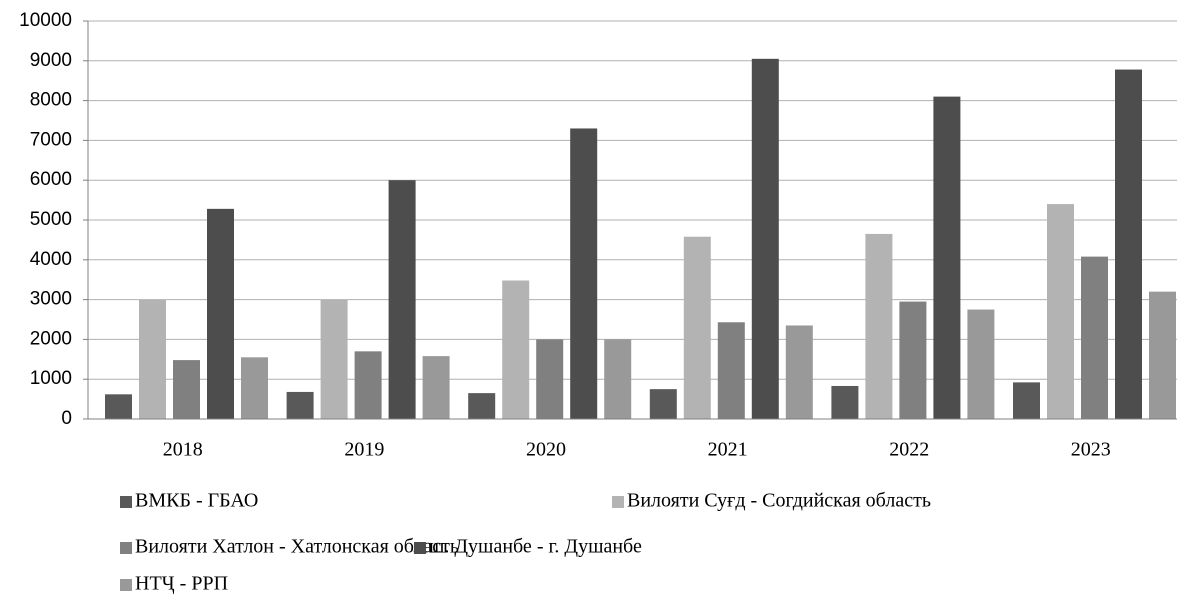  What do you see at coordinates (181, 584) in the screenshot?
I see `legend-label: НТҶ - РРП` at bounding box center [181, 584].